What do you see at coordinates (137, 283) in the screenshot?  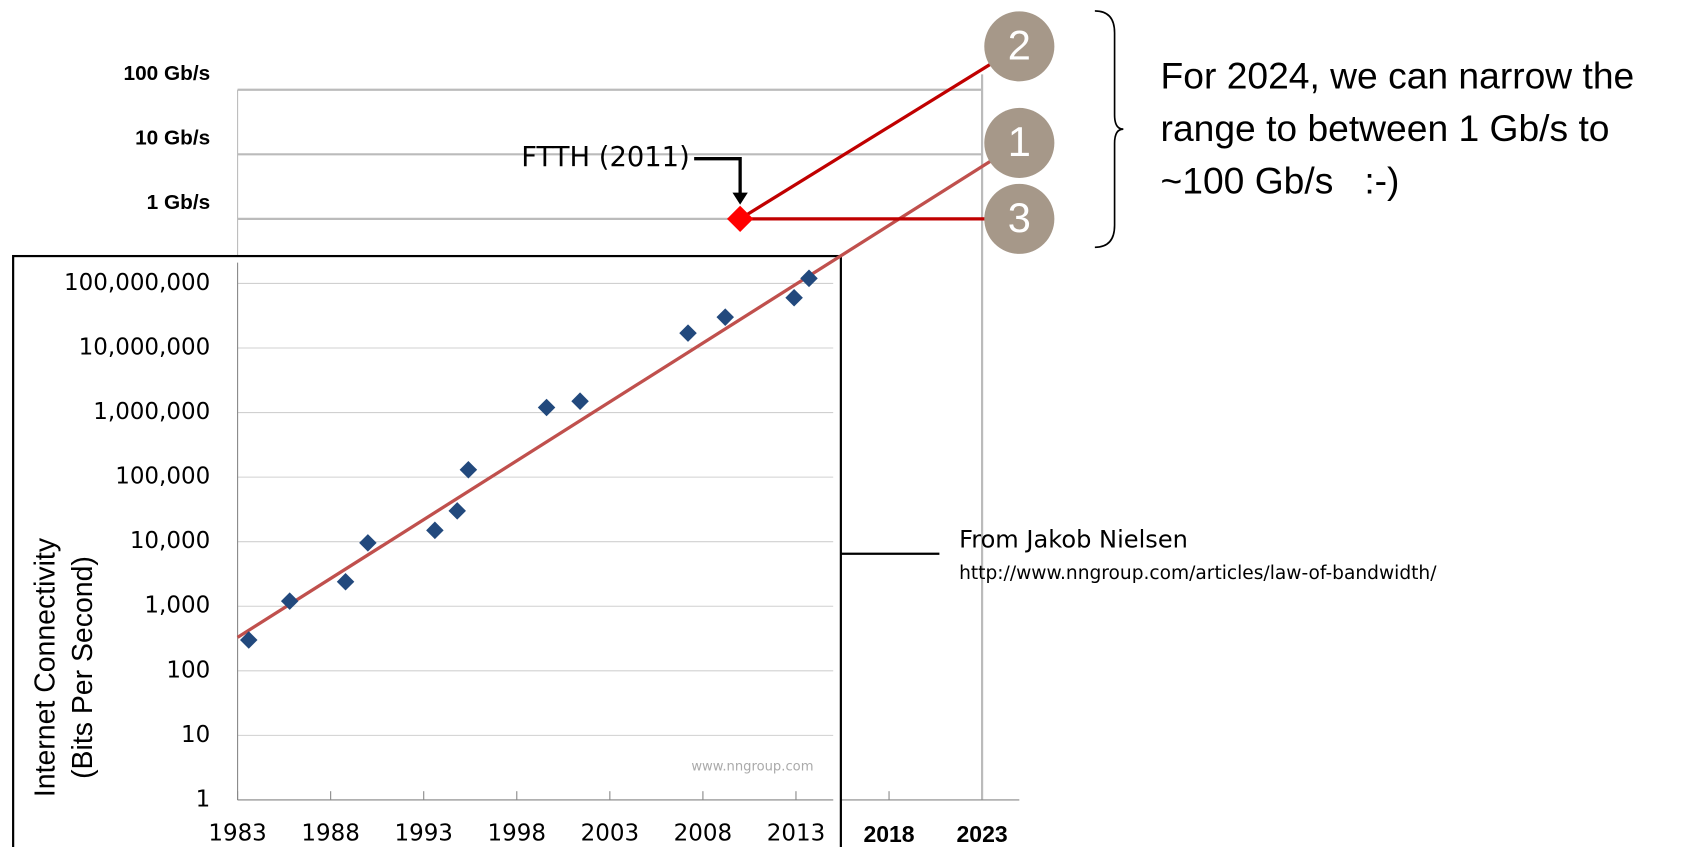 I see `y-tick-label: 100,000,000` at bounding box center [137, 283].